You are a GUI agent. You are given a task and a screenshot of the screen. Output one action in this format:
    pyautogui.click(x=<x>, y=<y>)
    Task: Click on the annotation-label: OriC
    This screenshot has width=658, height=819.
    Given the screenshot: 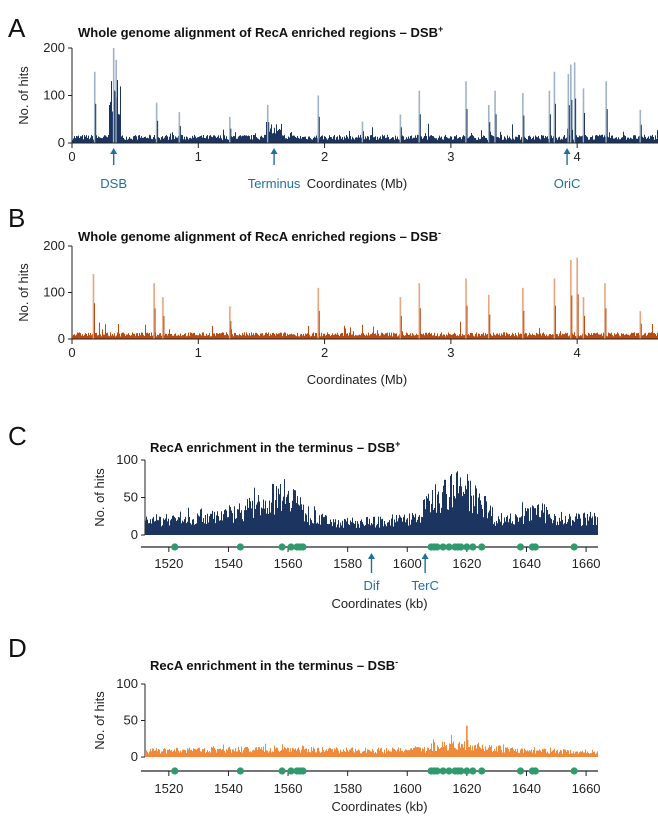 What is the action you would take?
    pyautogui.click(x=567, y=183)
    